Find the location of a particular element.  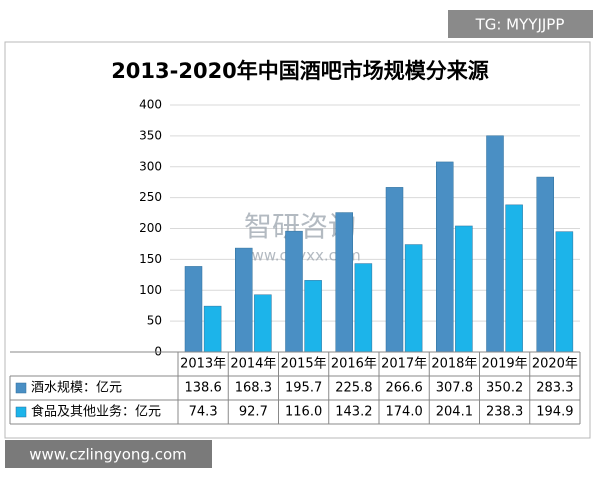

x-tick-label: 2016年 is located at coordinates (354, 364).